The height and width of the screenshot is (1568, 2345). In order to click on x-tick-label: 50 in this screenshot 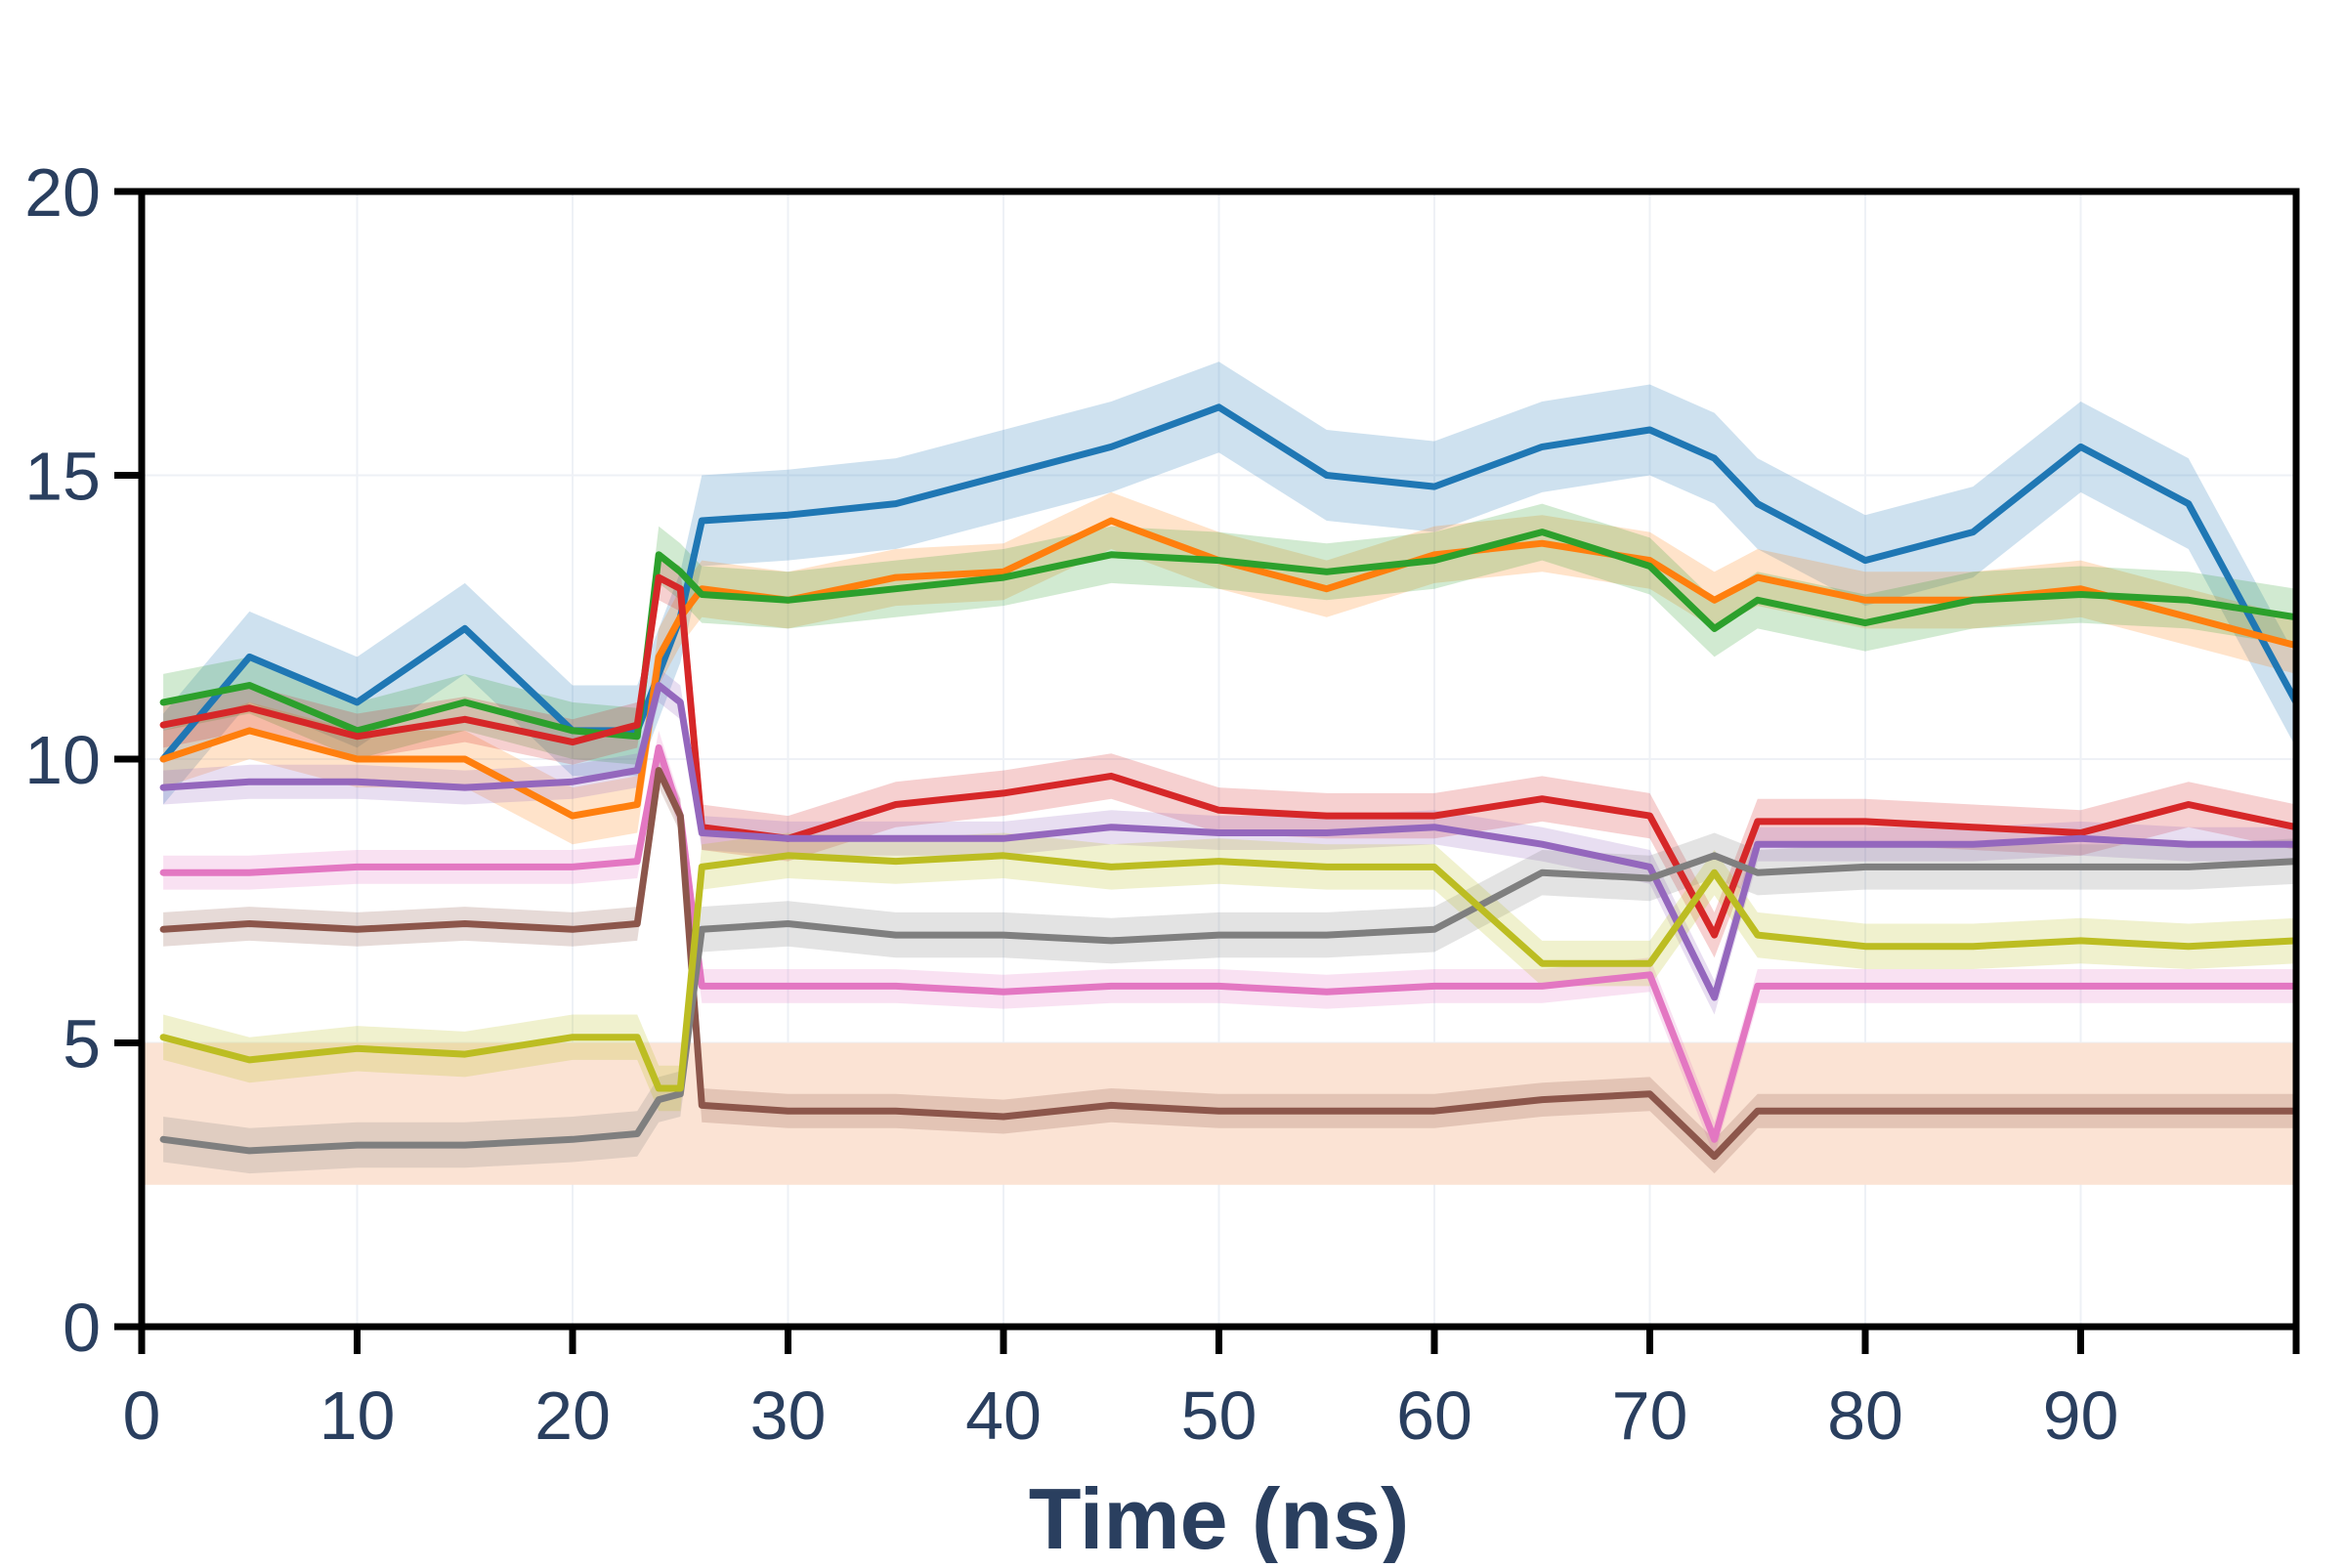, I will do `click(1219, 1415)`.